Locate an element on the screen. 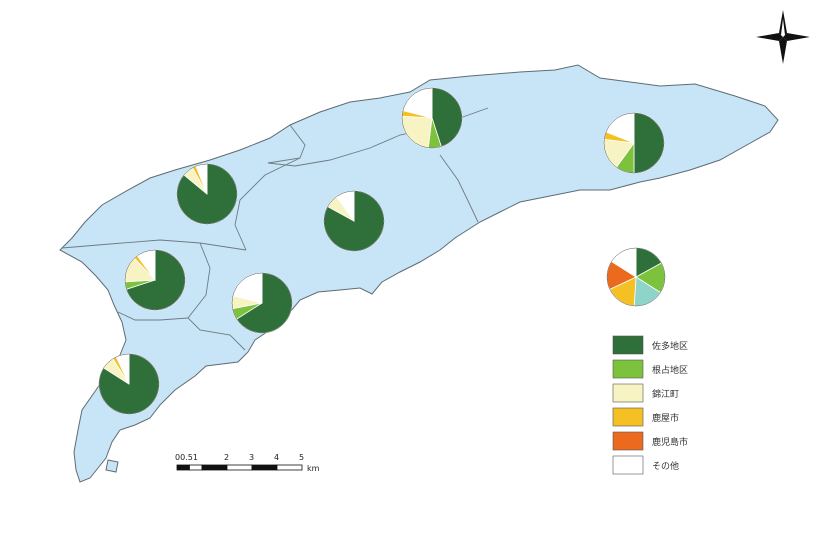 The width and height of the screenshot is (827, 536). legend-label: その他 is located at coordinates (665, 466).